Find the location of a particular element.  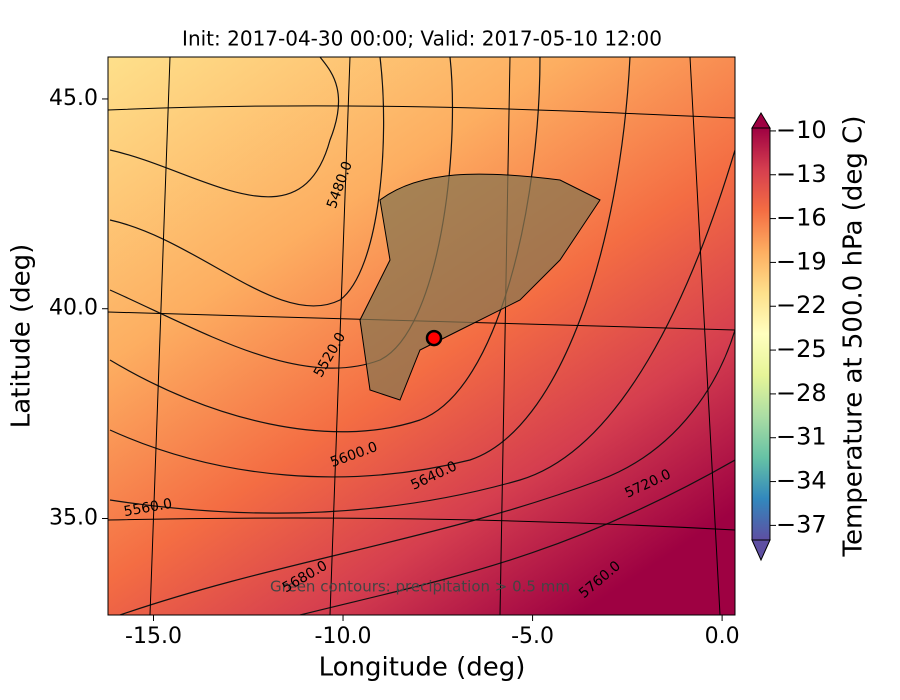

annotation: Green contours: precipitation > 0.5 mm is located at coordinates (420, 587).